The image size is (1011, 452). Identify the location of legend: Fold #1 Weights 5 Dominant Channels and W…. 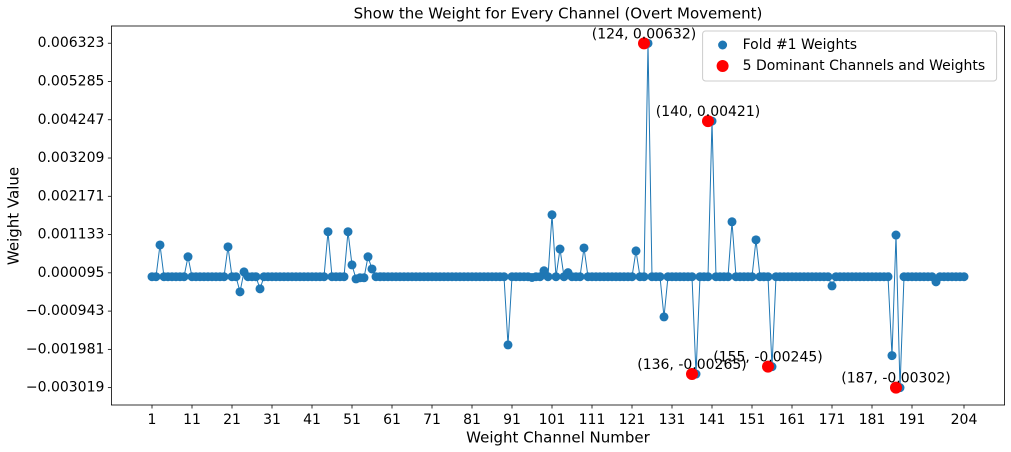
(850, 56).